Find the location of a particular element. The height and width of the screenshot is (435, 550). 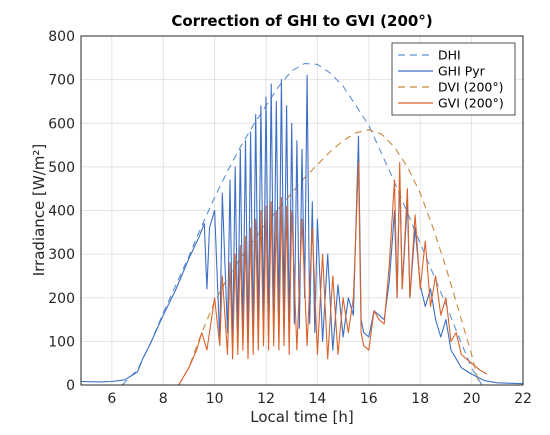

x-tick-label: 18 is located at coordinates (420, 399).